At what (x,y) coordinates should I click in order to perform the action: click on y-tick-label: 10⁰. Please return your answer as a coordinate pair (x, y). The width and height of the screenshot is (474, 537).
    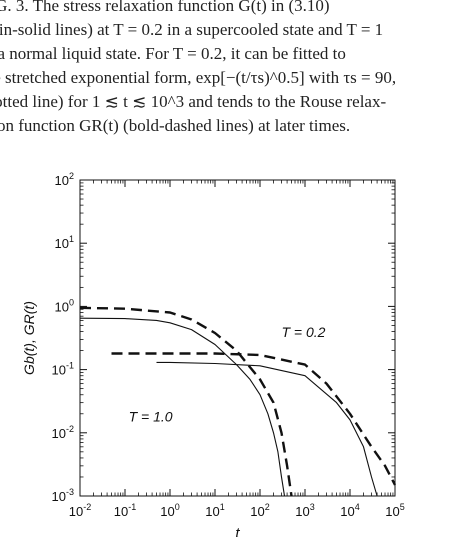
    Looking at the image, I should click on (64, 305).